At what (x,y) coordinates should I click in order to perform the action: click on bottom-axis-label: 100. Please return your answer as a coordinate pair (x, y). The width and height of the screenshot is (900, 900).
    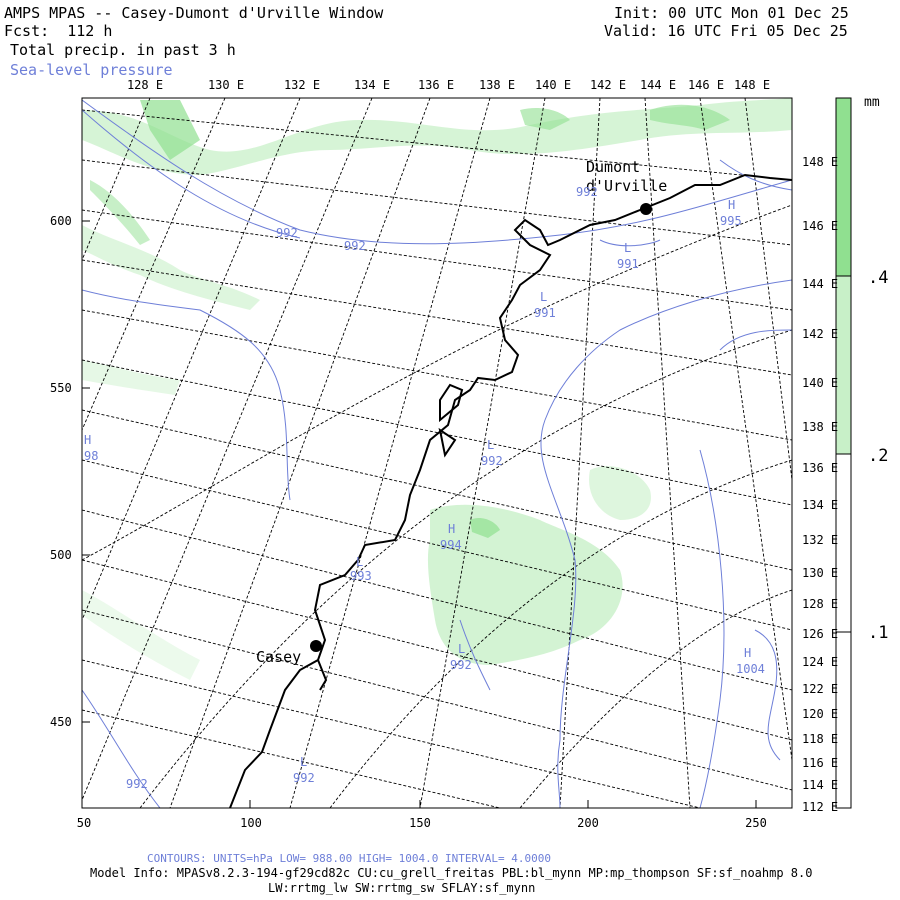
    Looking at the image, I should click on (251, 823).